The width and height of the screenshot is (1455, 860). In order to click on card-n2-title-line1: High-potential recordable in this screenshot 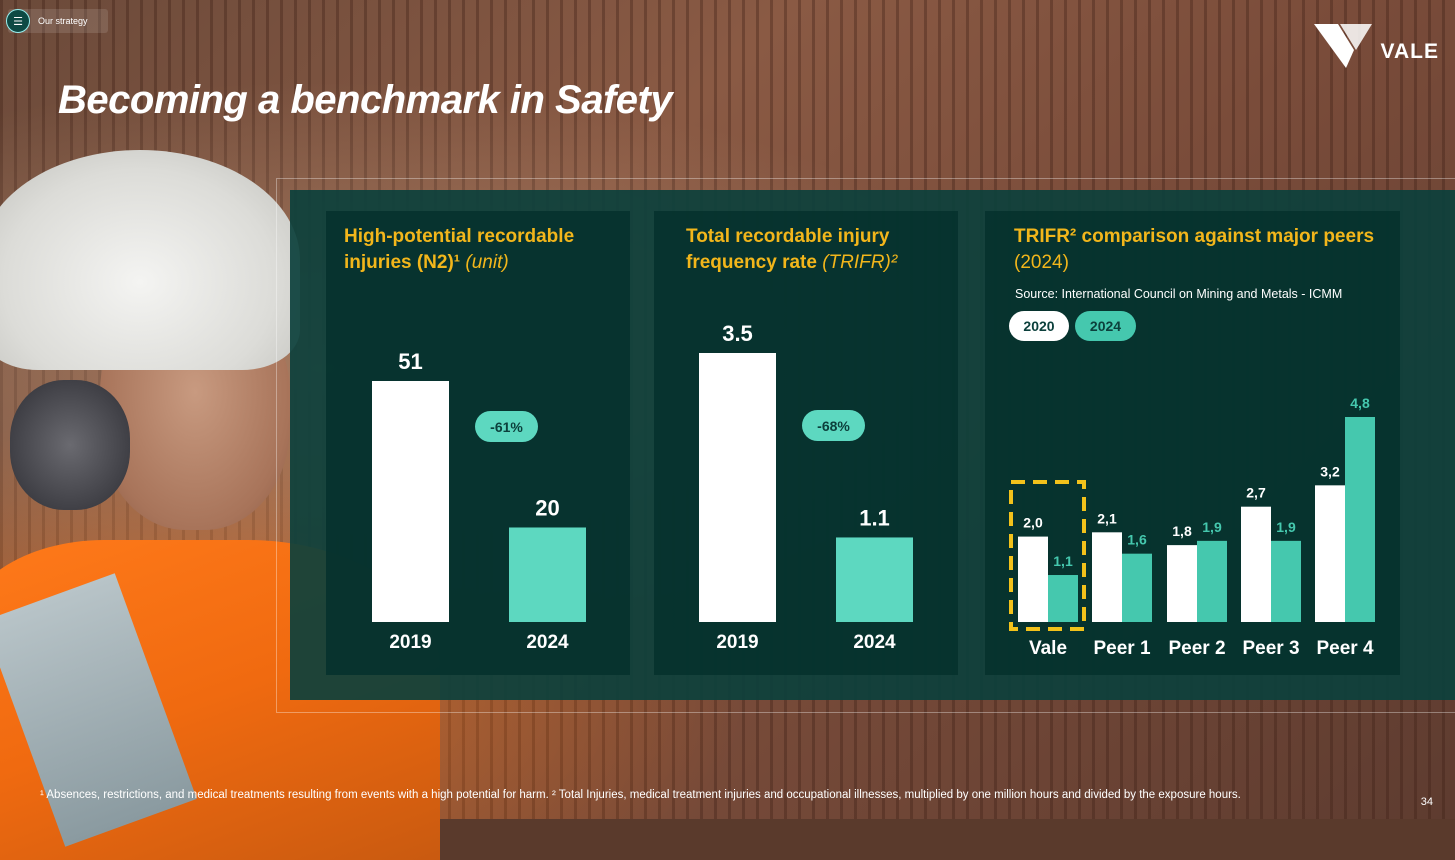, I will do `click(459, 236)`.